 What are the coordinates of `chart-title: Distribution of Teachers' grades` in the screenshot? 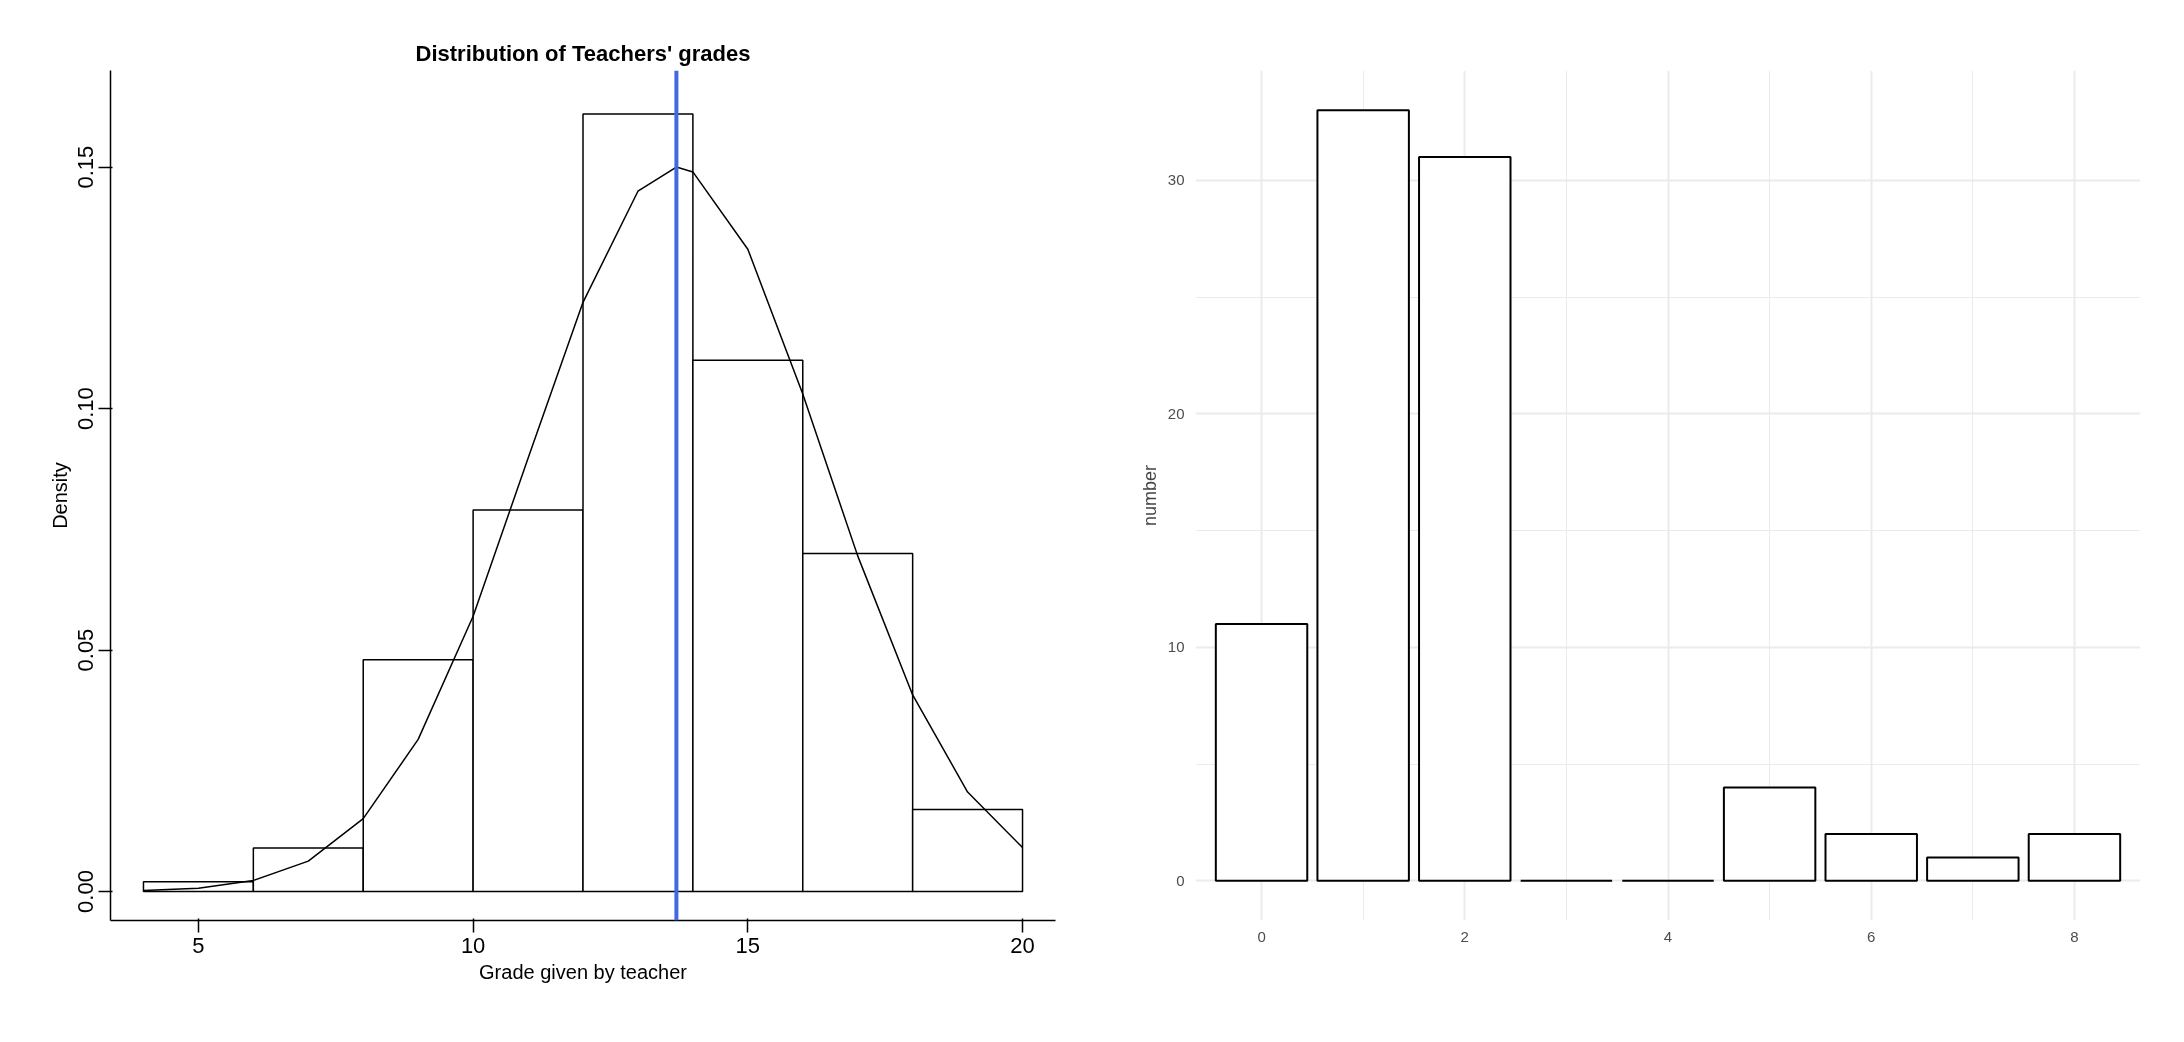 It's located at (583, 53).